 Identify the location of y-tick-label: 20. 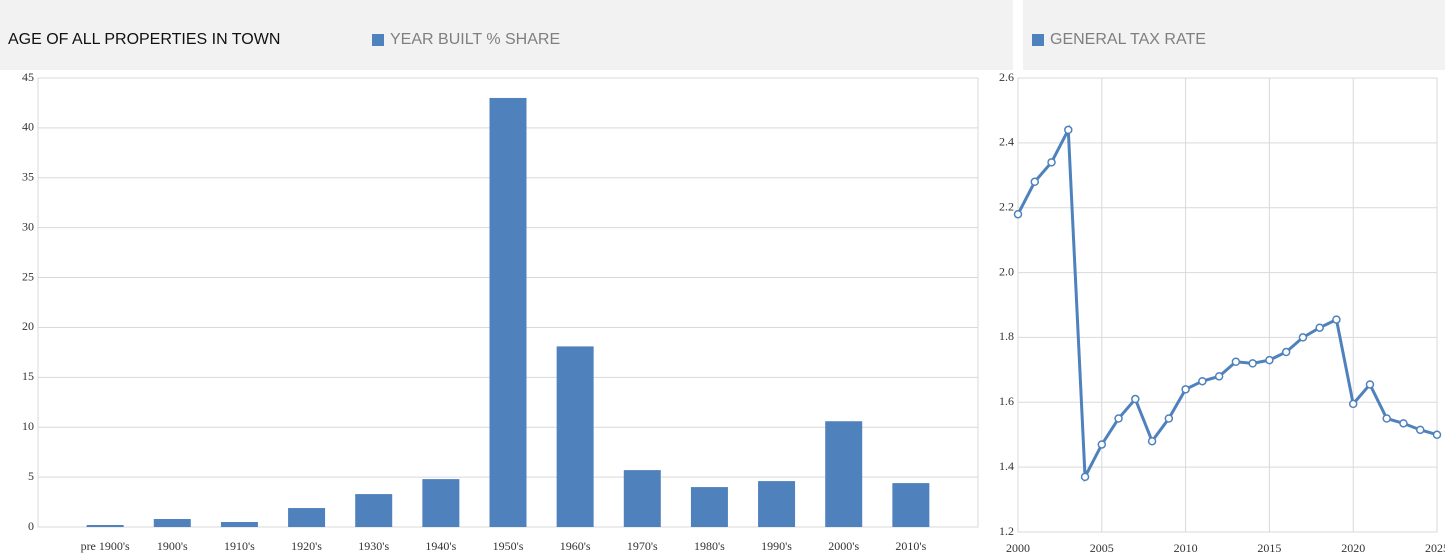
(28, 326).